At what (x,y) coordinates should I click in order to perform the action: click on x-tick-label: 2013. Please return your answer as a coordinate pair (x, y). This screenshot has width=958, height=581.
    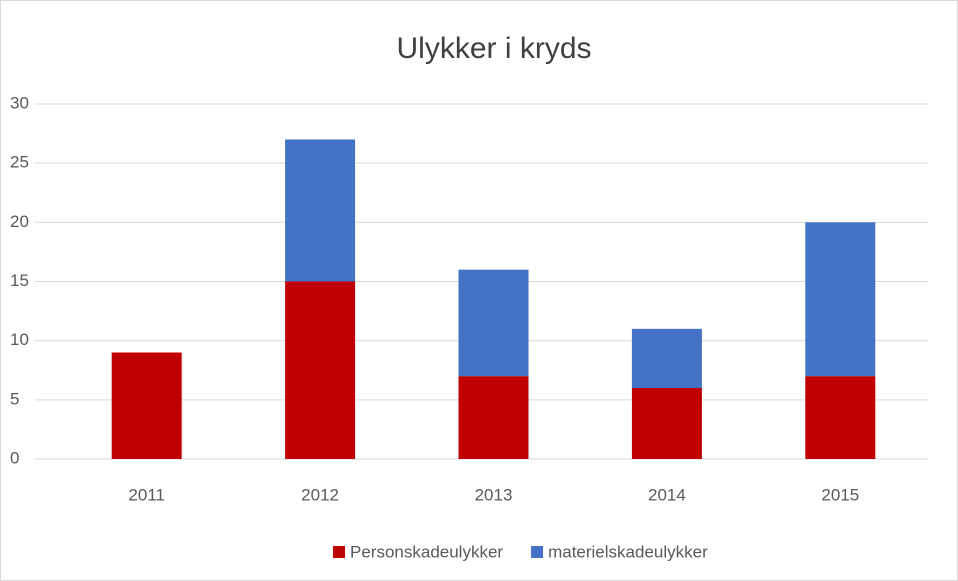
    Looking at the image, I should click on (494, 494).